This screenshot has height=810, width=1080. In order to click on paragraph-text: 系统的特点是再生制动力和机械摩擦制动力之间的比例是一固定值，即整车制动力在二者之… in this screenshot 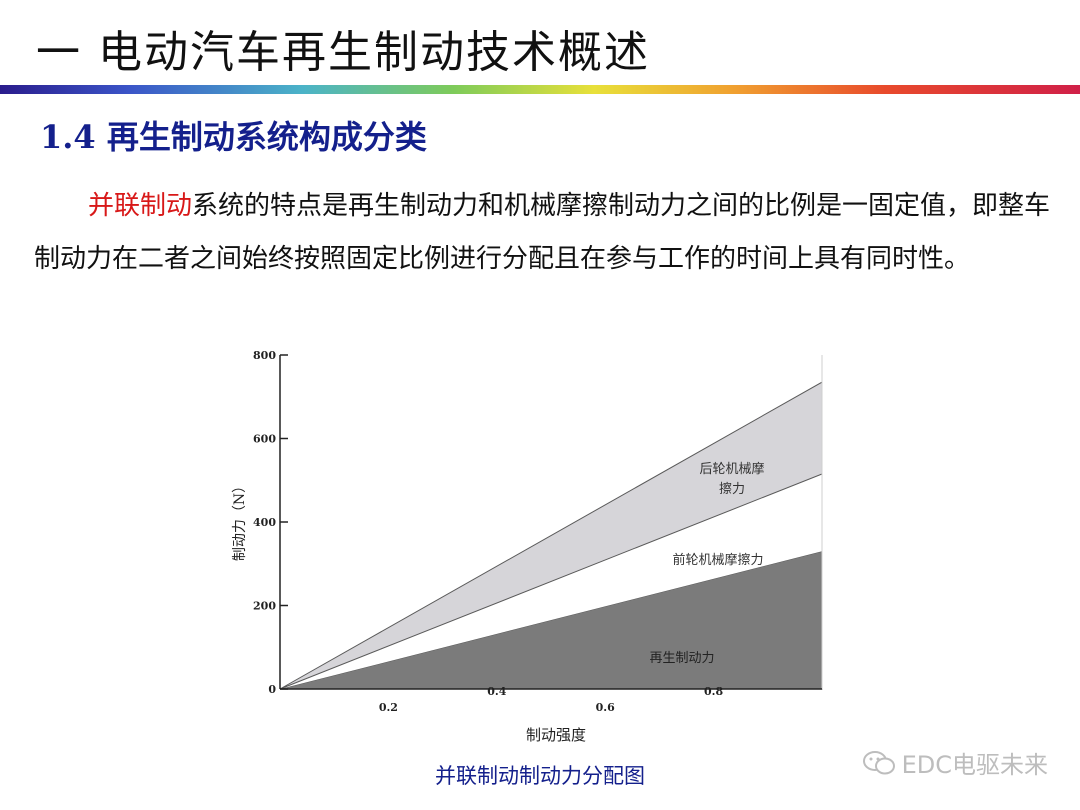, I will do `click(542, 232)`.